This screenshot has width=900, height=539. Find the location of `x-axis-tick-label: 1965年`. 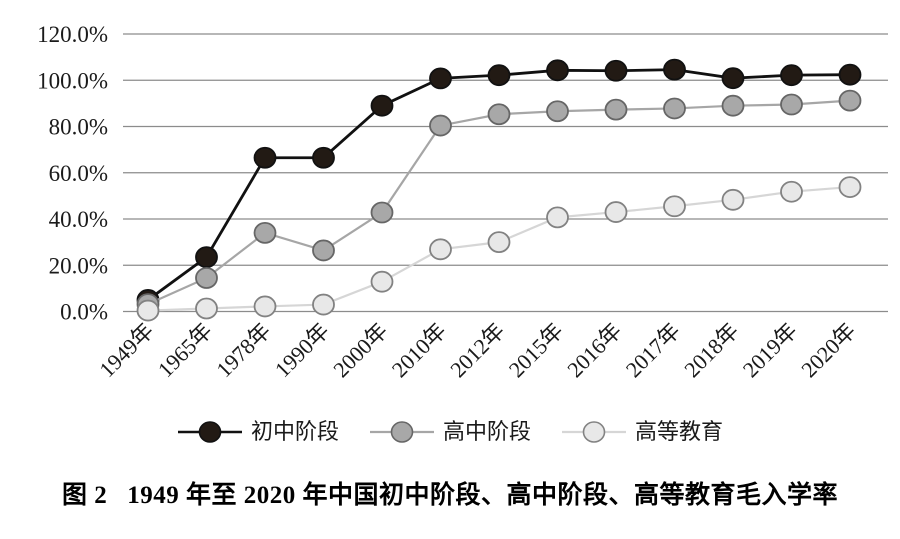

x-axis-tick-label: 1965年 is located at coordinates (185, 350).